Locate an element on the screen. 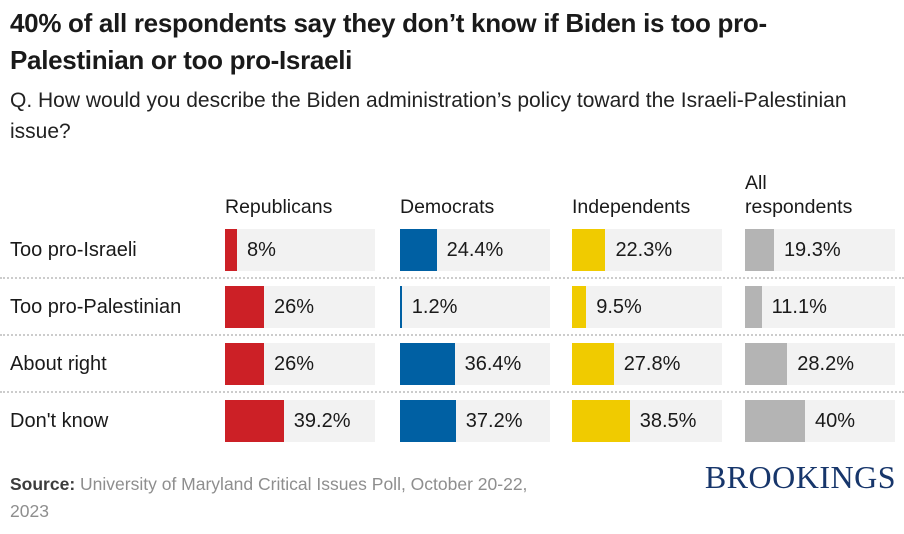  row-label-about-right: About right is located at coordinates (58, 364).